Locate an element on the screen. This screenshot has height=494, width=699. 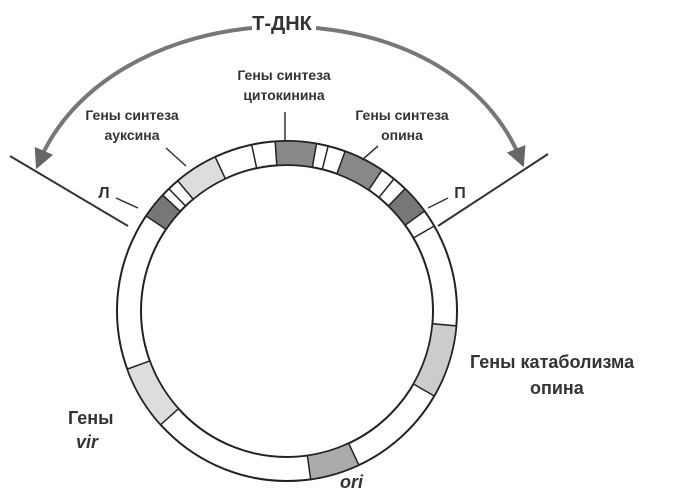
label: Л is located at coordinates (103, 193).